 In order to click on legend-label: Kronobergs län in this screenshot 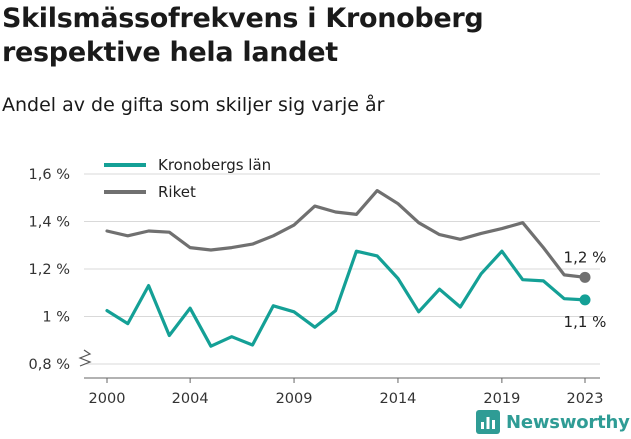, I will do `click(214, 165)`.